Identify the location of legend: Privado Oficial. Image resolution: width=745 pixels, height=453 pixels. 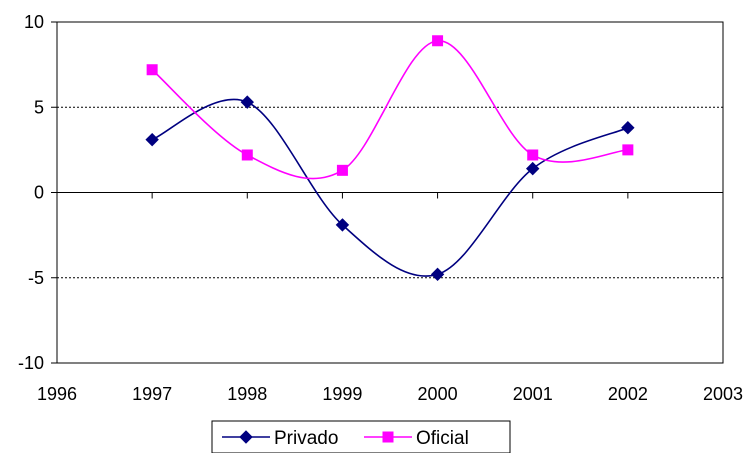
(361, 436).